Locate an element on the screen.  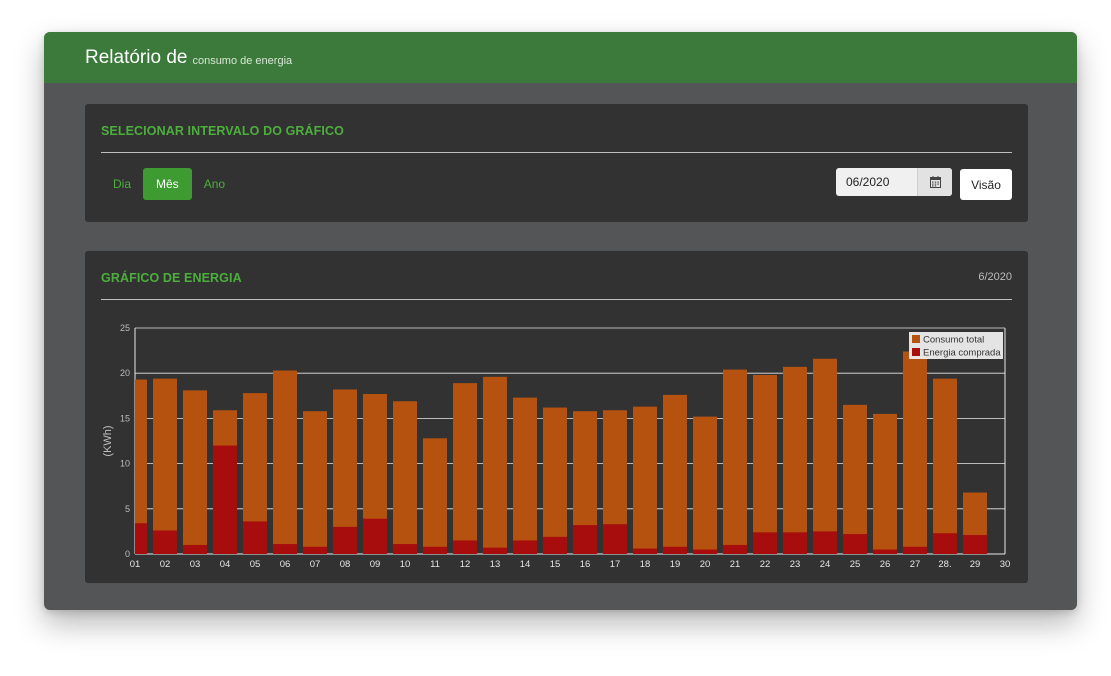
tab-month: Mês is located at coordinates (167, 184).